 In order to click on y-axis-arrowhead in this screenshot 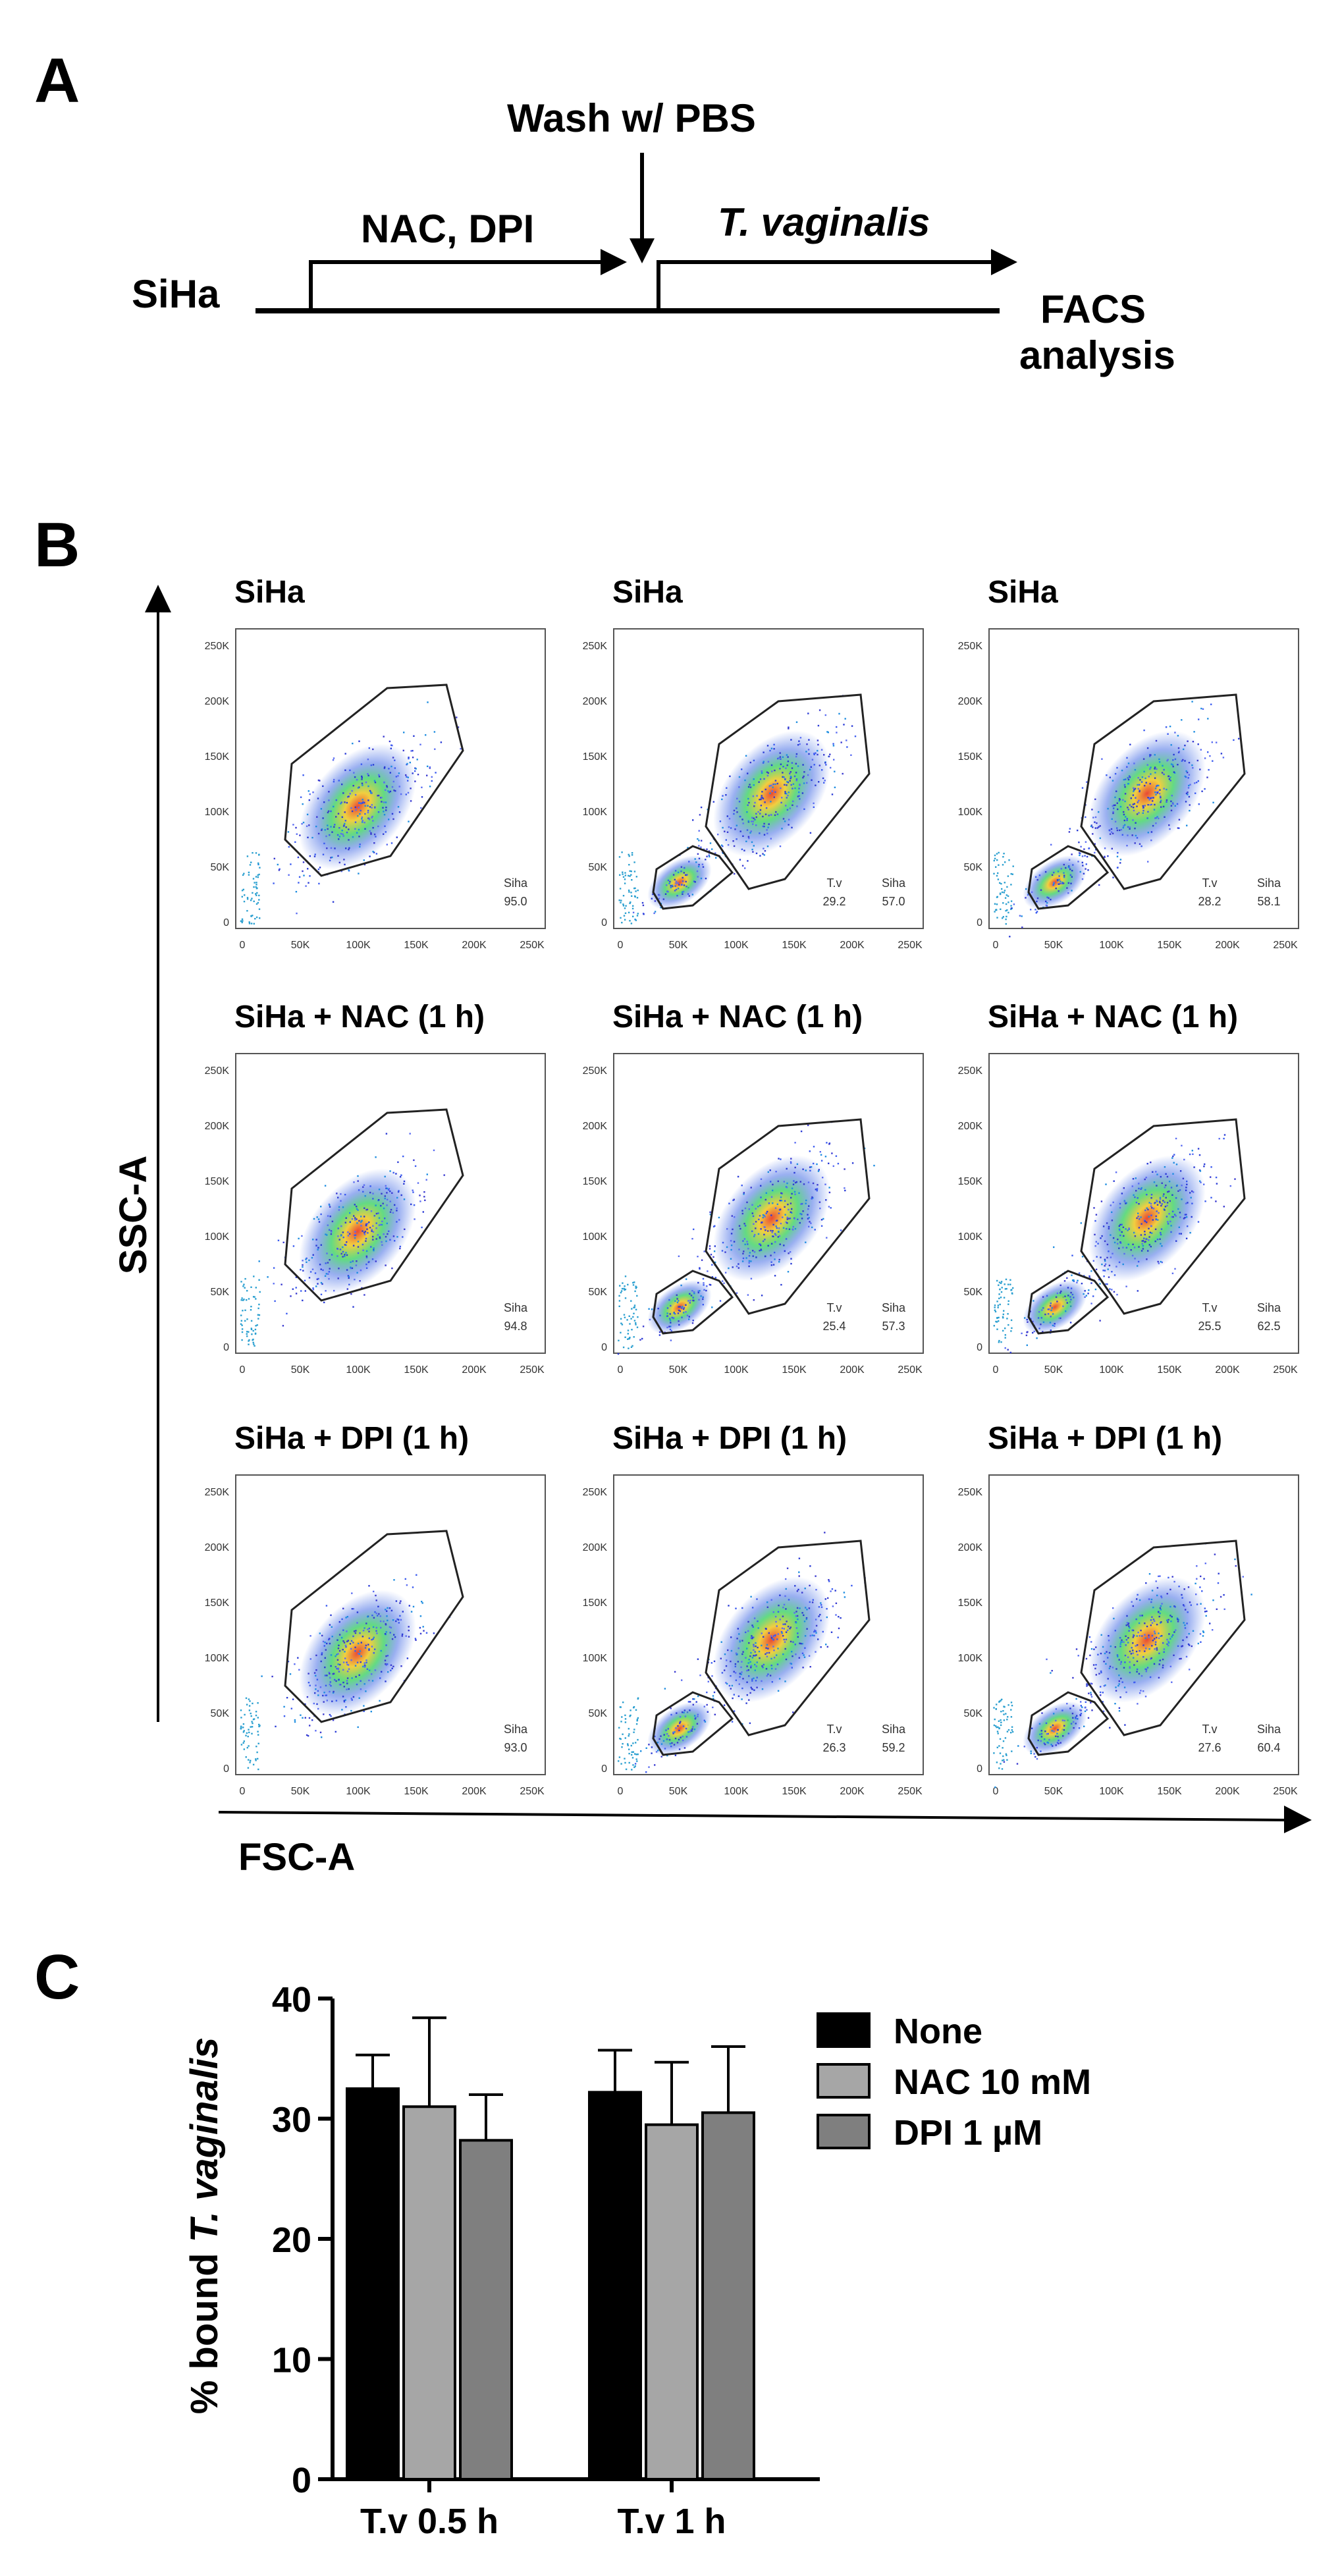, I will do `click(158, 598)`.